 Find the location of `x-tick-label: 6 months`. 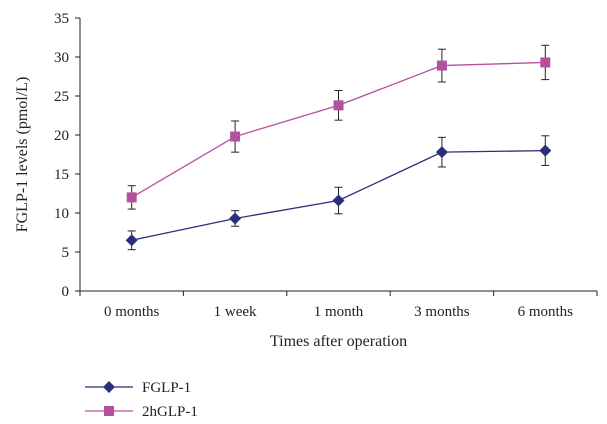

x-tick-label: 6 months is located at coordinates (546, 312).